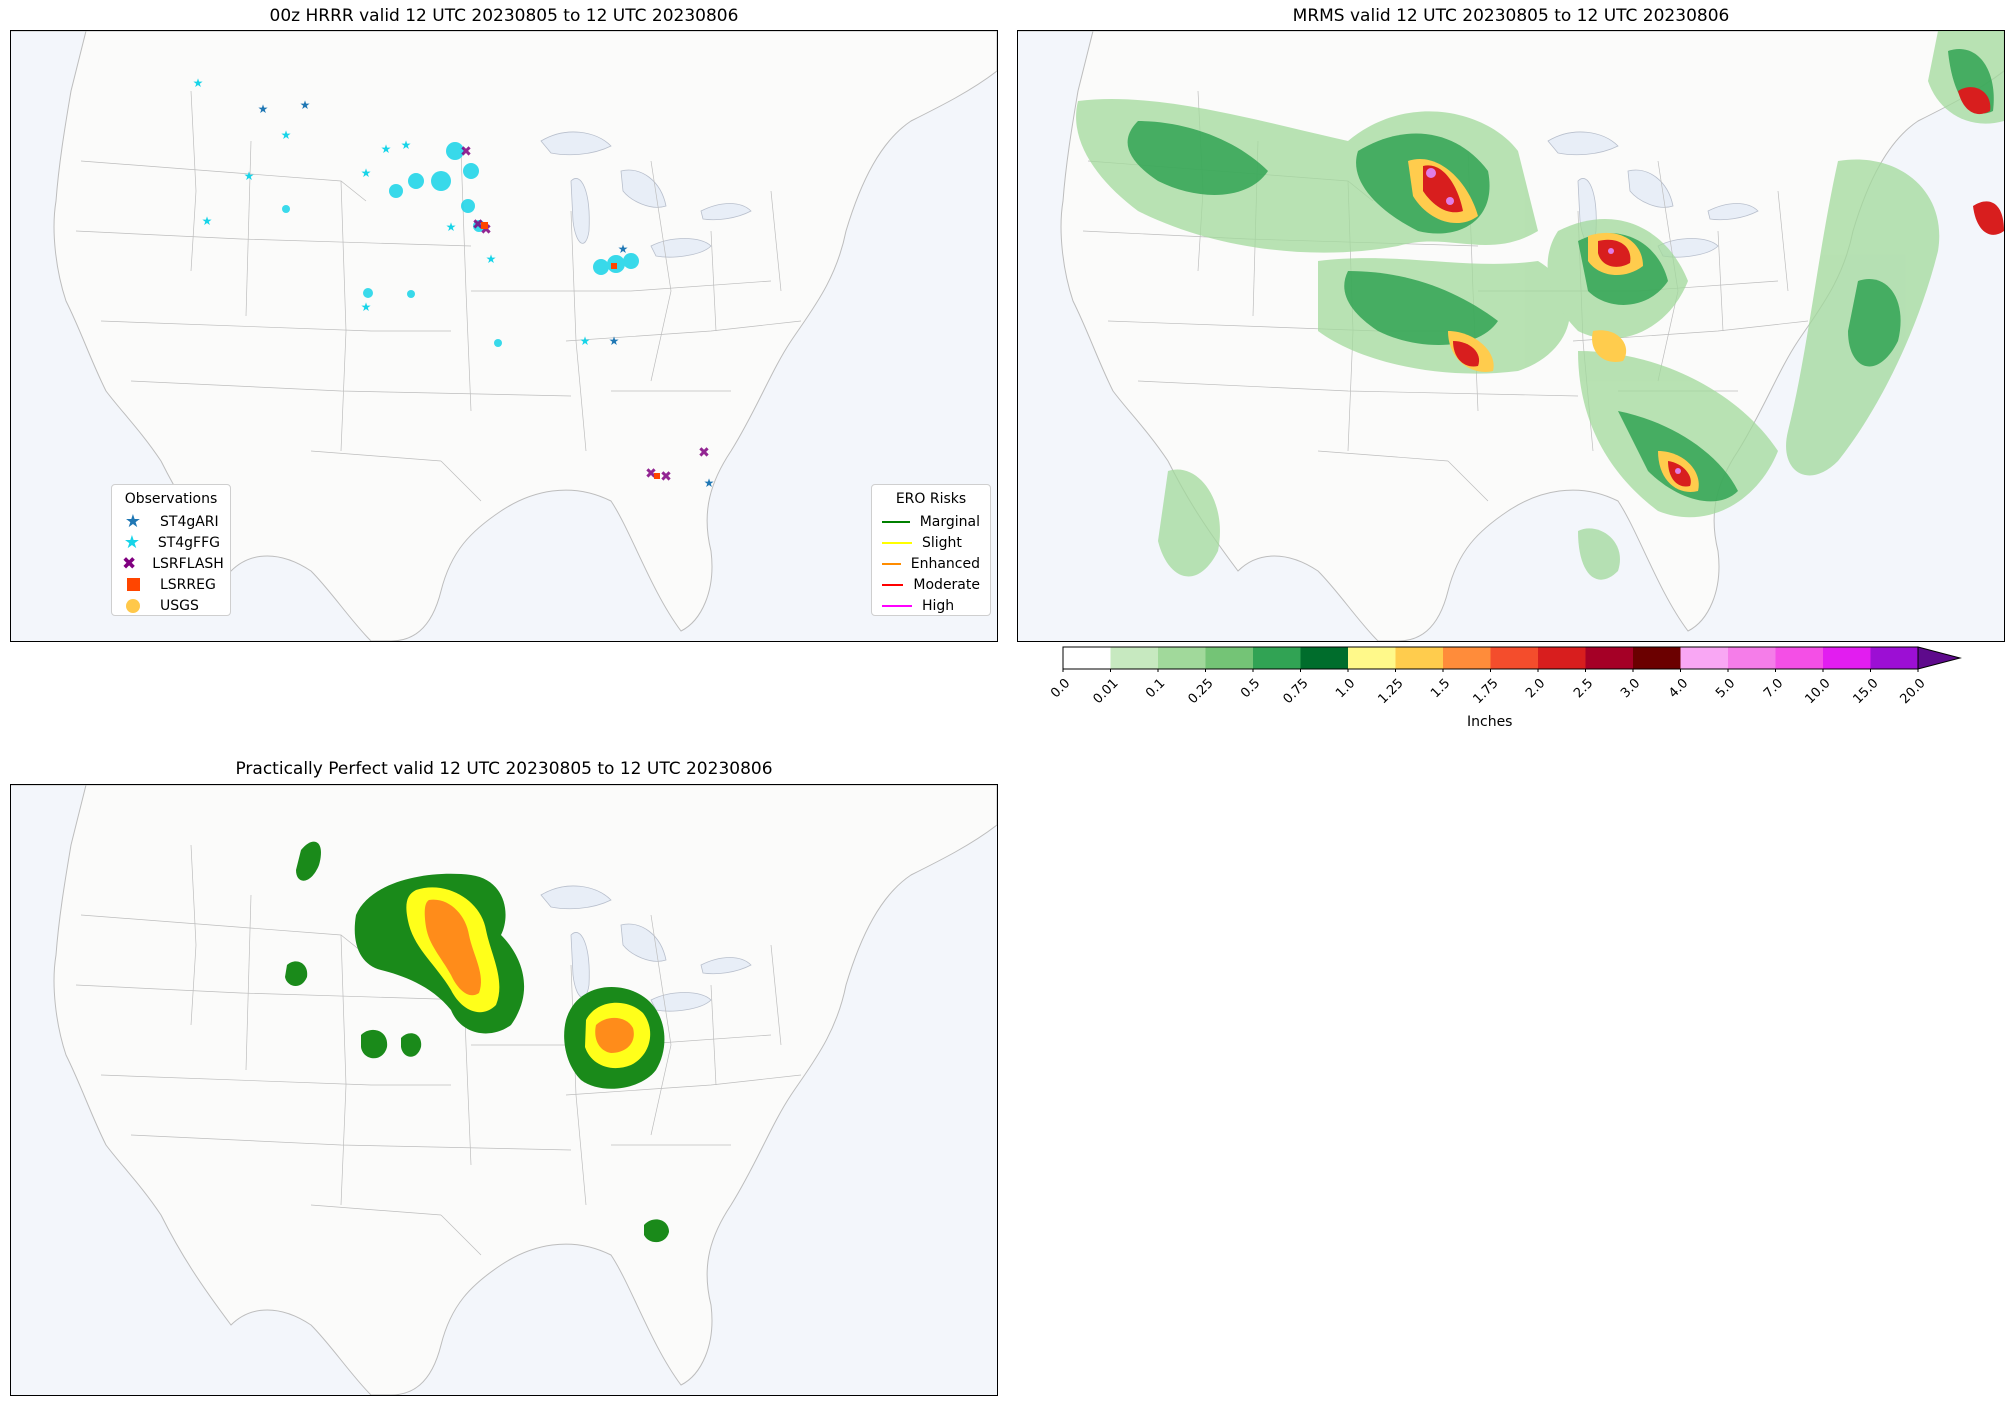 The height and width of the screenshot is (1404, 2011). Describe the element at coordinates (1583, 689) in the screenshot. I see `colorbar-tick-label: 2.5` at that location.